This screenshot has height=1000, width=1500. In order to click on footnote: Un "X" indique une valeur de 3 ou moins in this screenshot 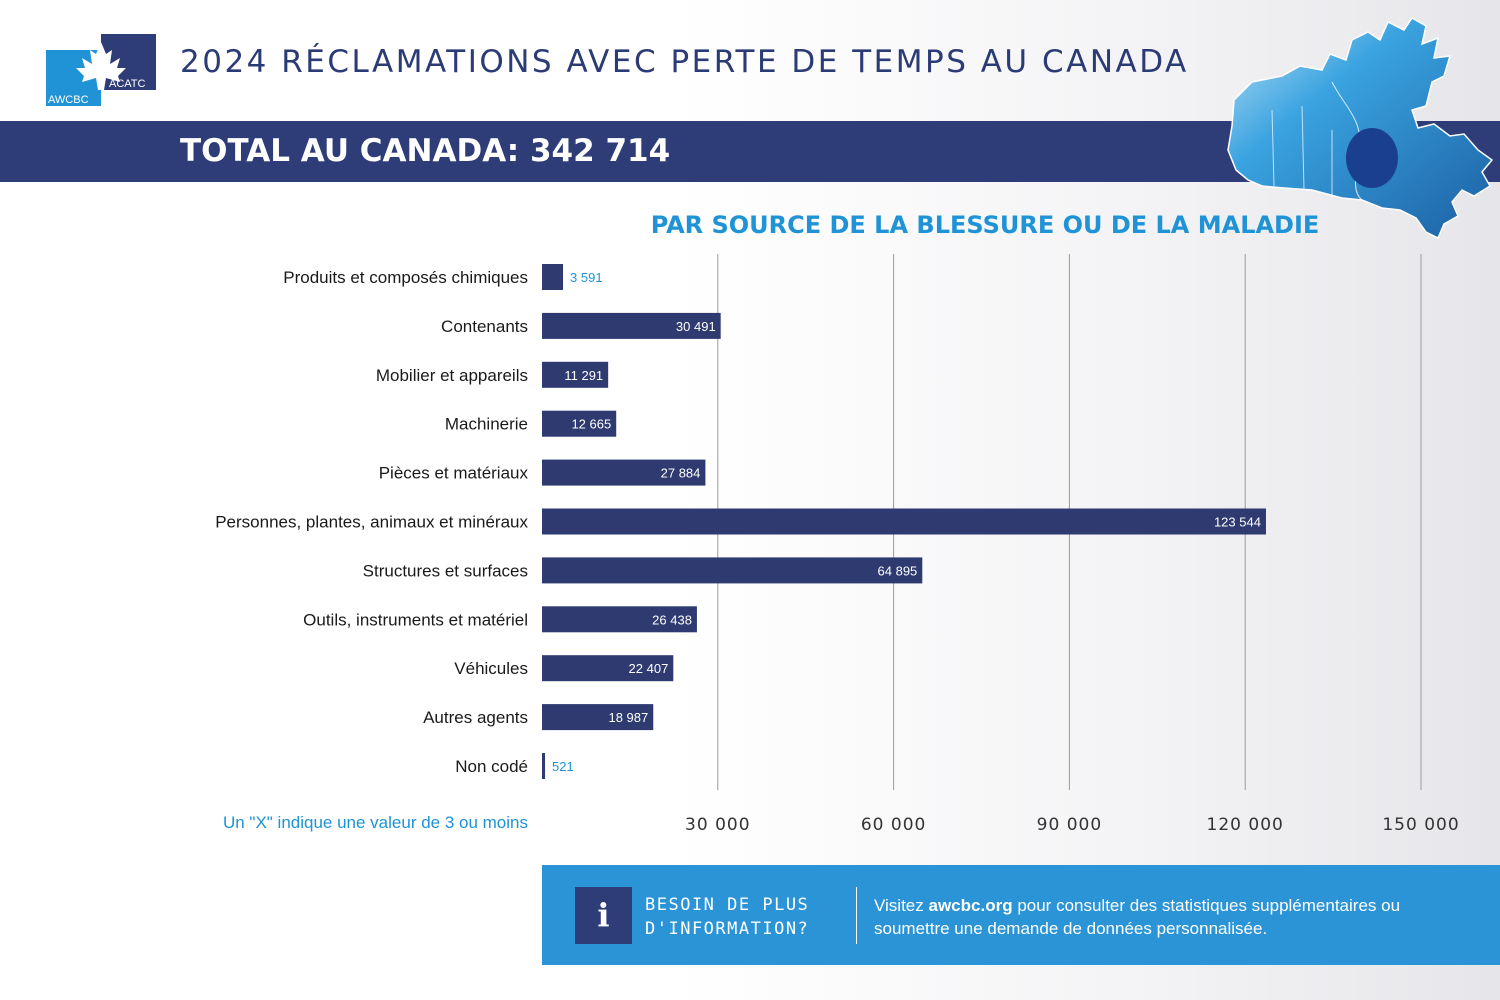, I will do `click(375, 822)`.